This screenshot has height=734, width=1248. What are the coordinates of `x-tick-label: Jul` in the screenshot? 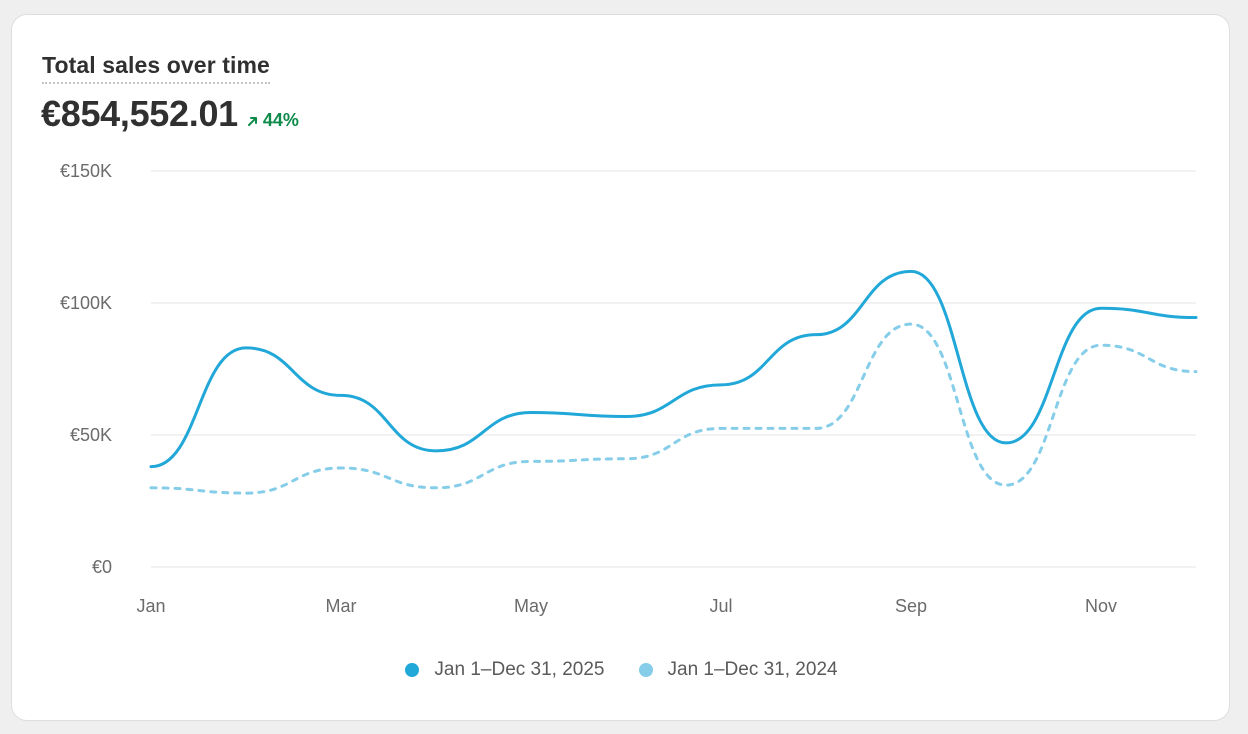 It's located at (720, 606).